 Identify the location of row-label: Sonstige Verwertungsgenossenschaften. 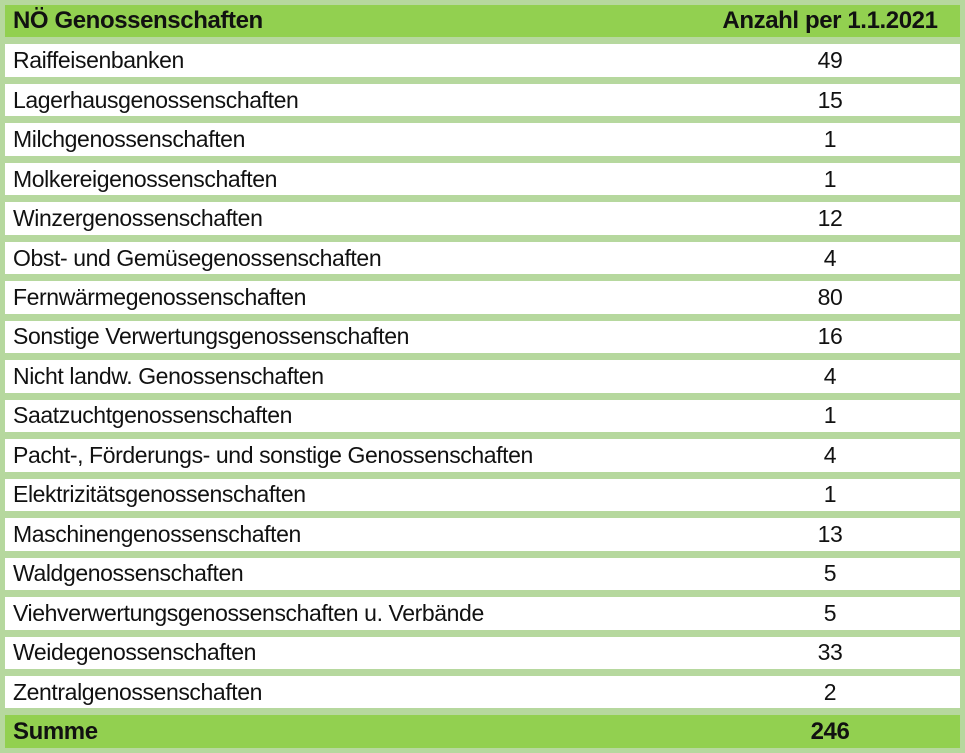
(211, 336).